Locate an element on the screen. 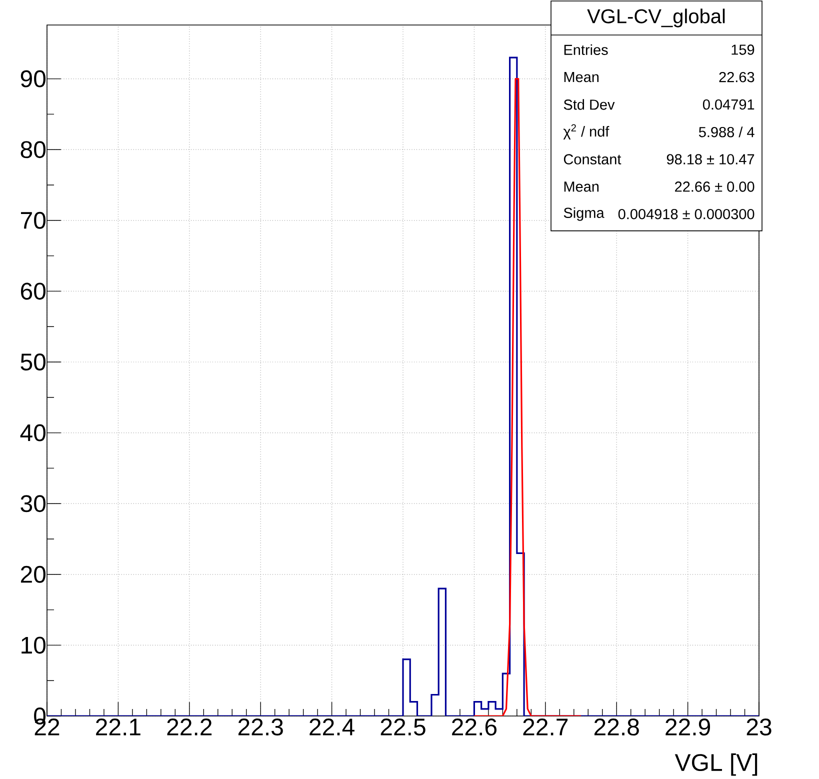 The height and width of the screenshot is (779, 819). annotation: Sigma is located at coordinates (584, 214).